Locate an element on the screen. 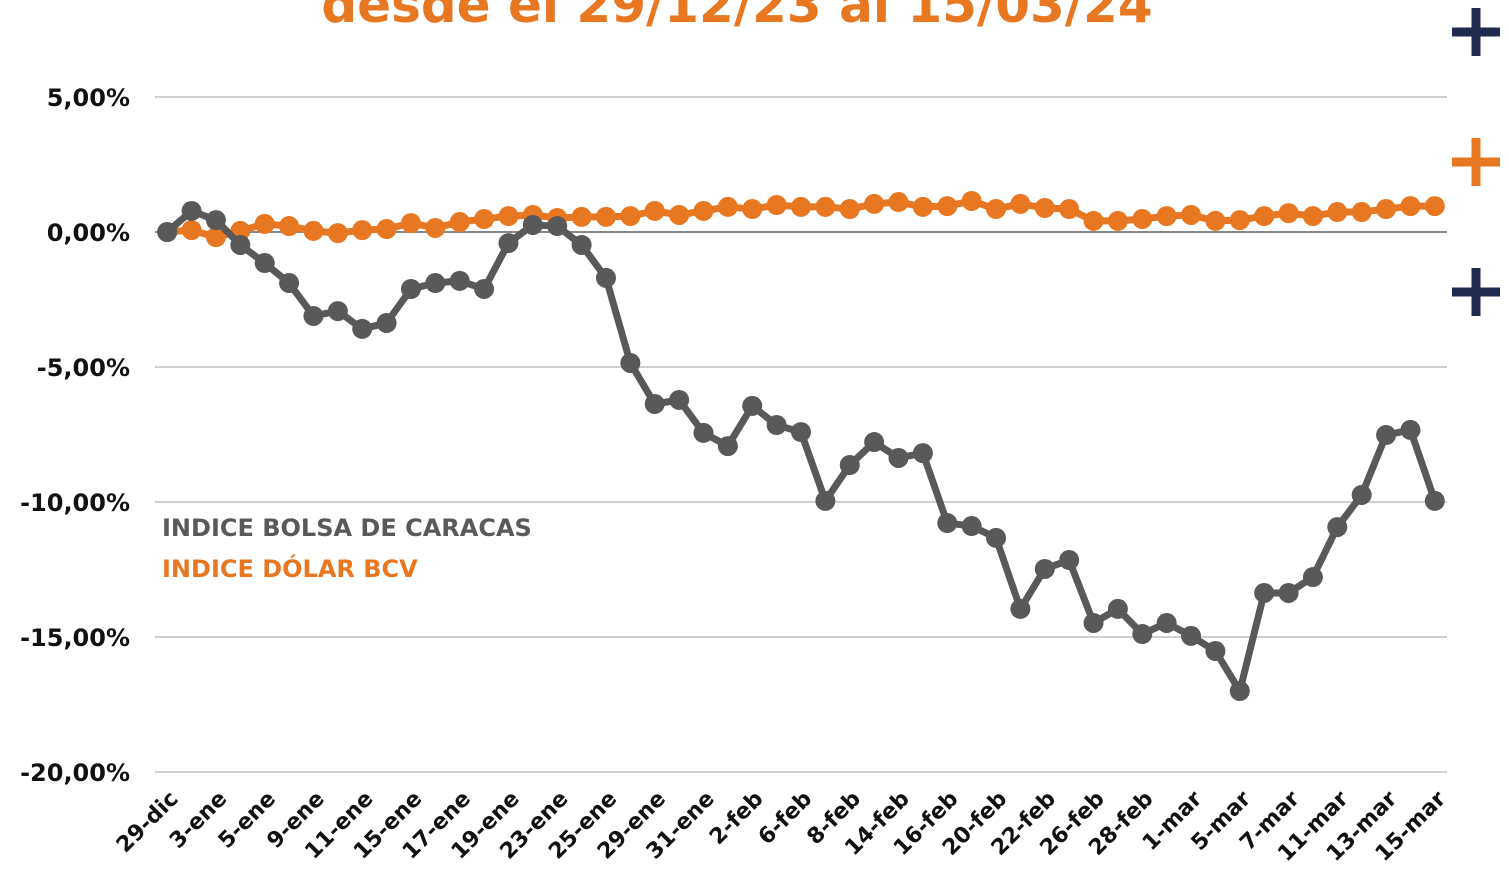 The width and height of the screenshot is (1509, 886). y-tick-label: 0,00% is located at coordinates (88, 233).